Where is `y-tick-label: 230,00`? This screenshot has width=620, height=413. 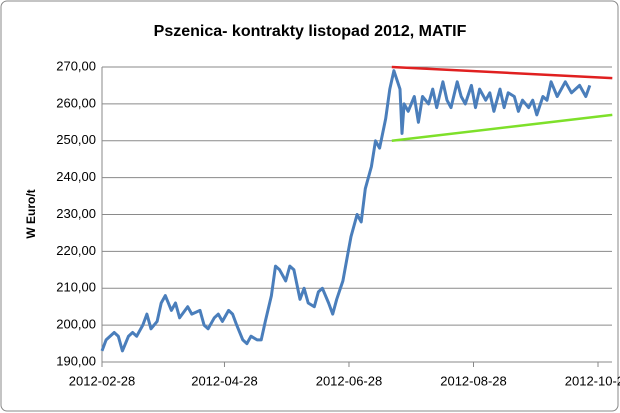
y-tick-label: 230,00 is located at coordinates (76, 213).